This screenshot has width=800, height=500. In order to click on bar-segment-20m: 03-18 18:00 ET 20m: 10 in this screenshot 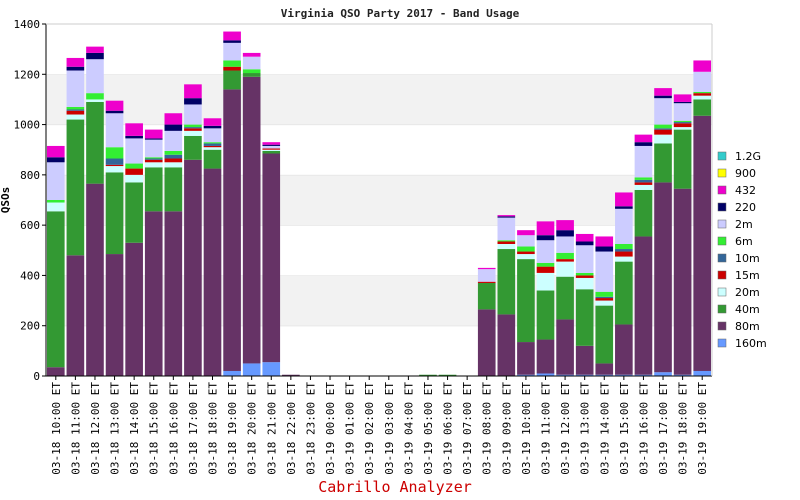, I will do `click(212, 148)`.